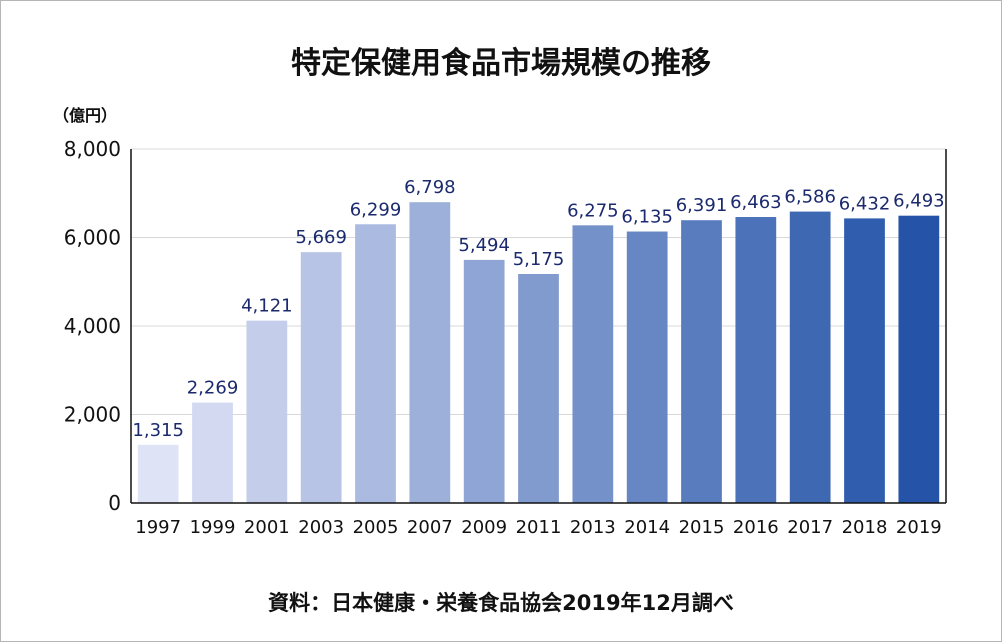  Describe the element at coordinates (810, 197) in the screenshot. I see `bar-value-label: 6,586` at that location.